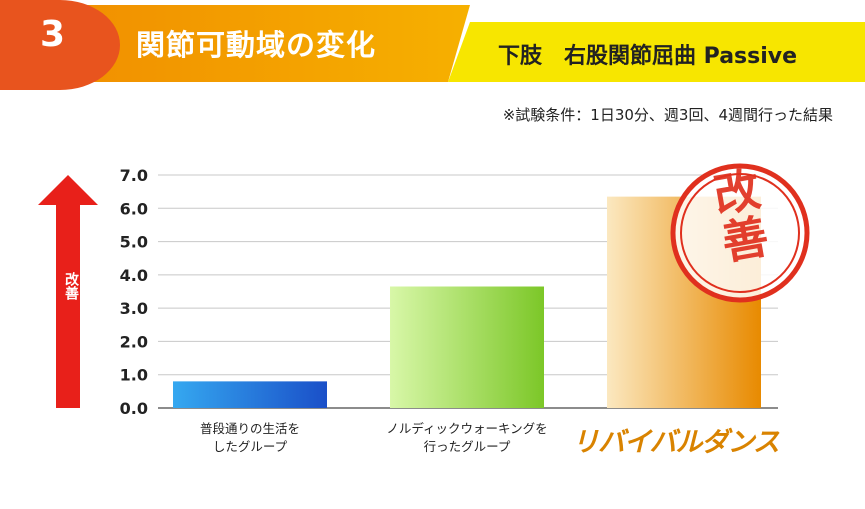  What do you see at coordinates (648, 56) in the screenshot?
I see `page-subtitle: 下肢 右股関節屈曲 Passive` at bounding box center [648, 56].